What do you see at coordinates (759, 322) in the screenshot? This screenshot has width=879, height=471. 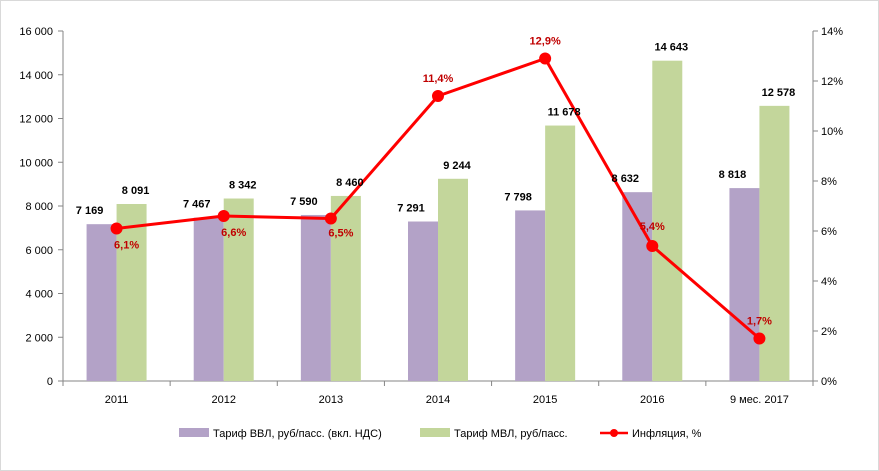 I see `inflation-data-label: 1,7%` at bounding box center [759, 322].